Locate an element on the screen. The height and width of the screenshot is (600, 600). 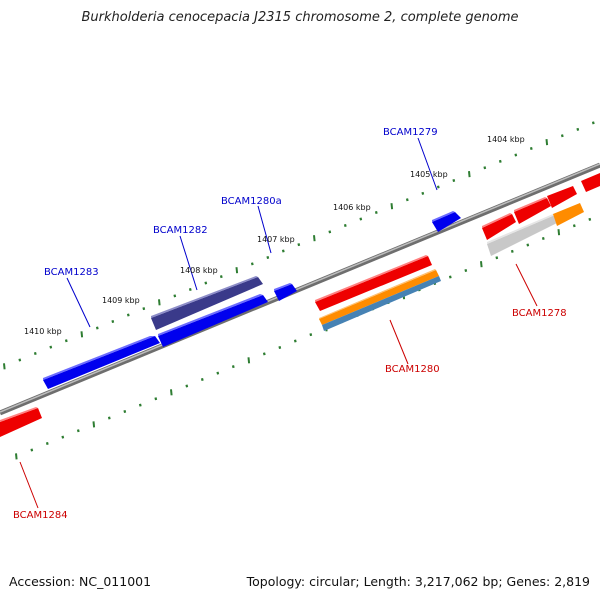
scale-label-1409: 1409 kbp is located at coordinates (121, 300).